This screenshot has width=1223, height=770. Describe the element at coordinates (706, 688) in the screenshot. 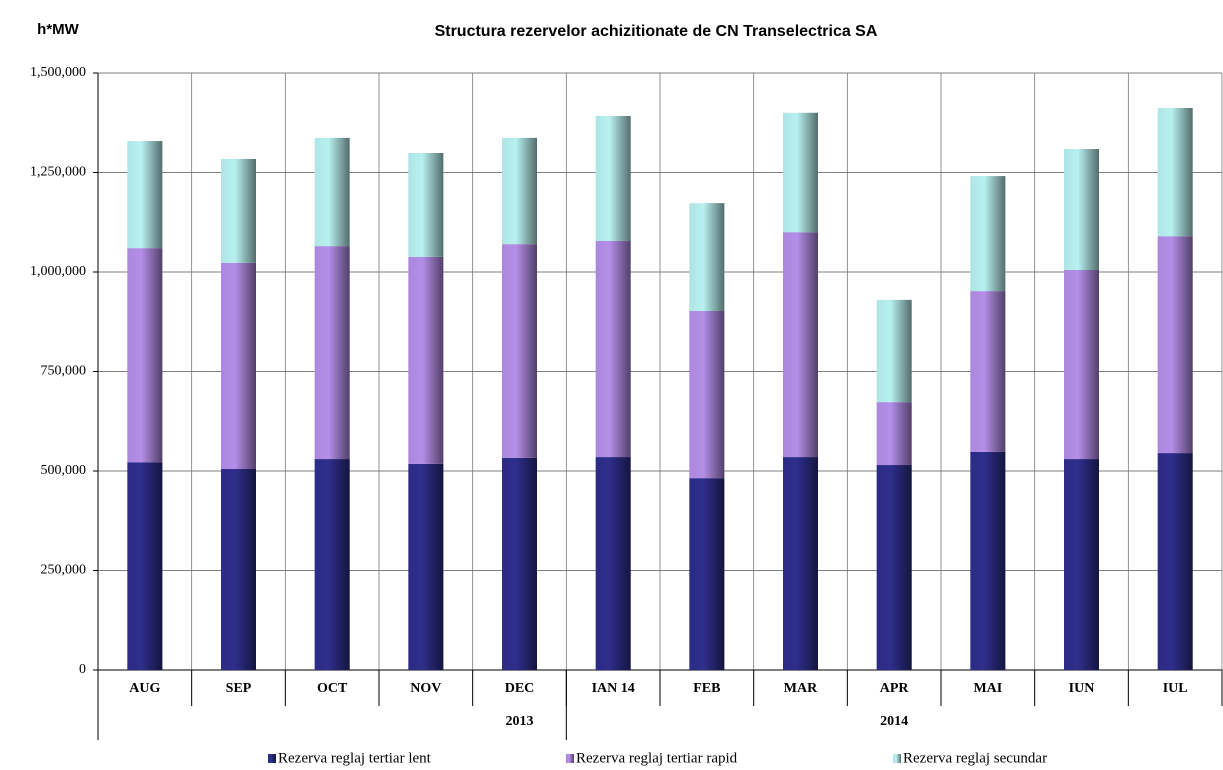

I see `x-tick-label: FEB` at that location.